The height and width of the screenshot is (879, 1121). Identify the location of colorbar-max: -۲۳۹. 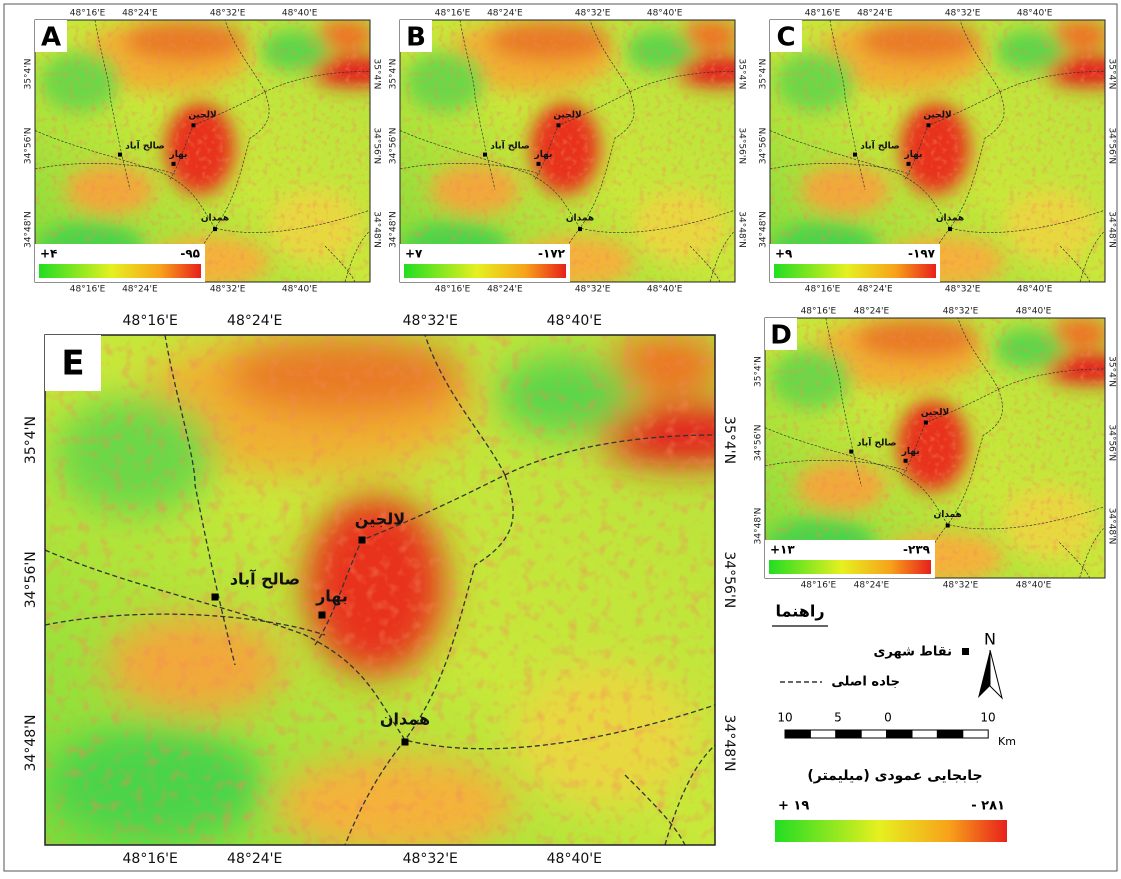
(917, 550).